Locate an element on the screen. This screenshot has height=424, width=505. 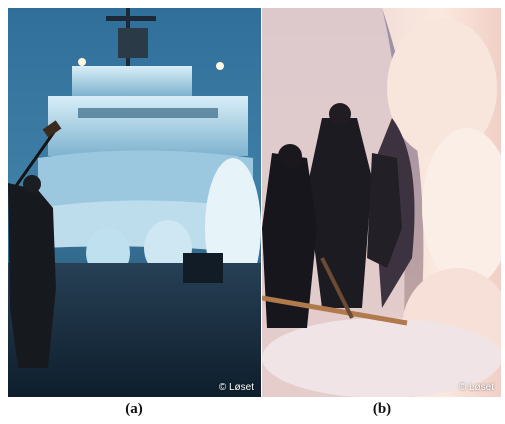
caption-b: (b) is located at coordinates (382, 409).